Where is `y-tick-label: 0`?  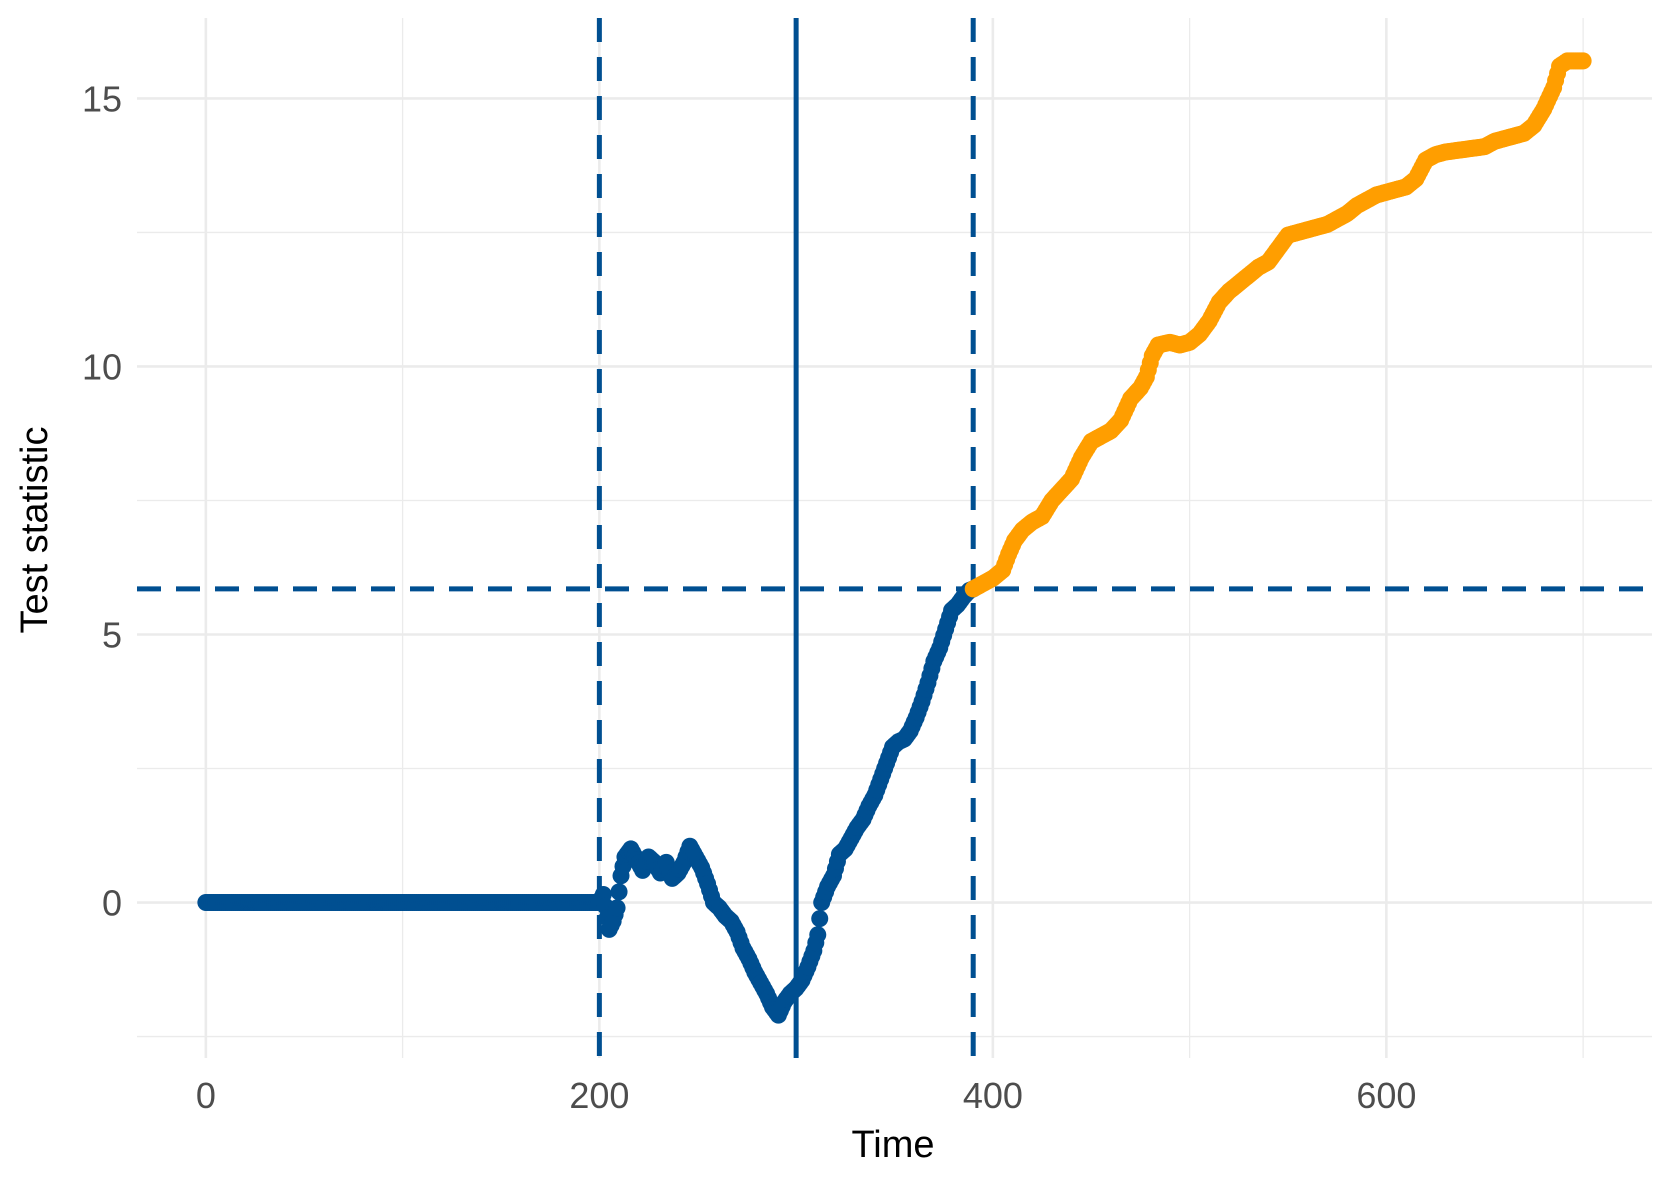 y-tick-label: 0 is located at coordinates (112, 903).